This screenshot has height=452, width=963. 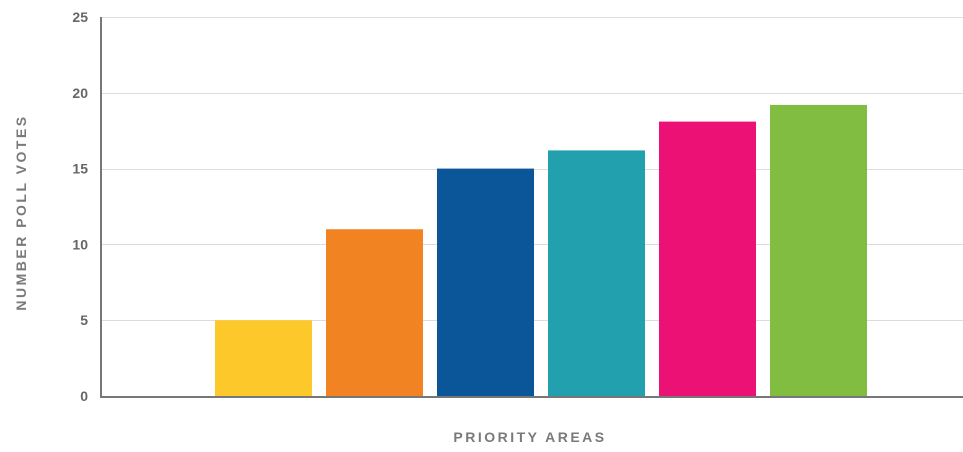 I want to click on y-tick-label: 25, so click(x=80, y=17).